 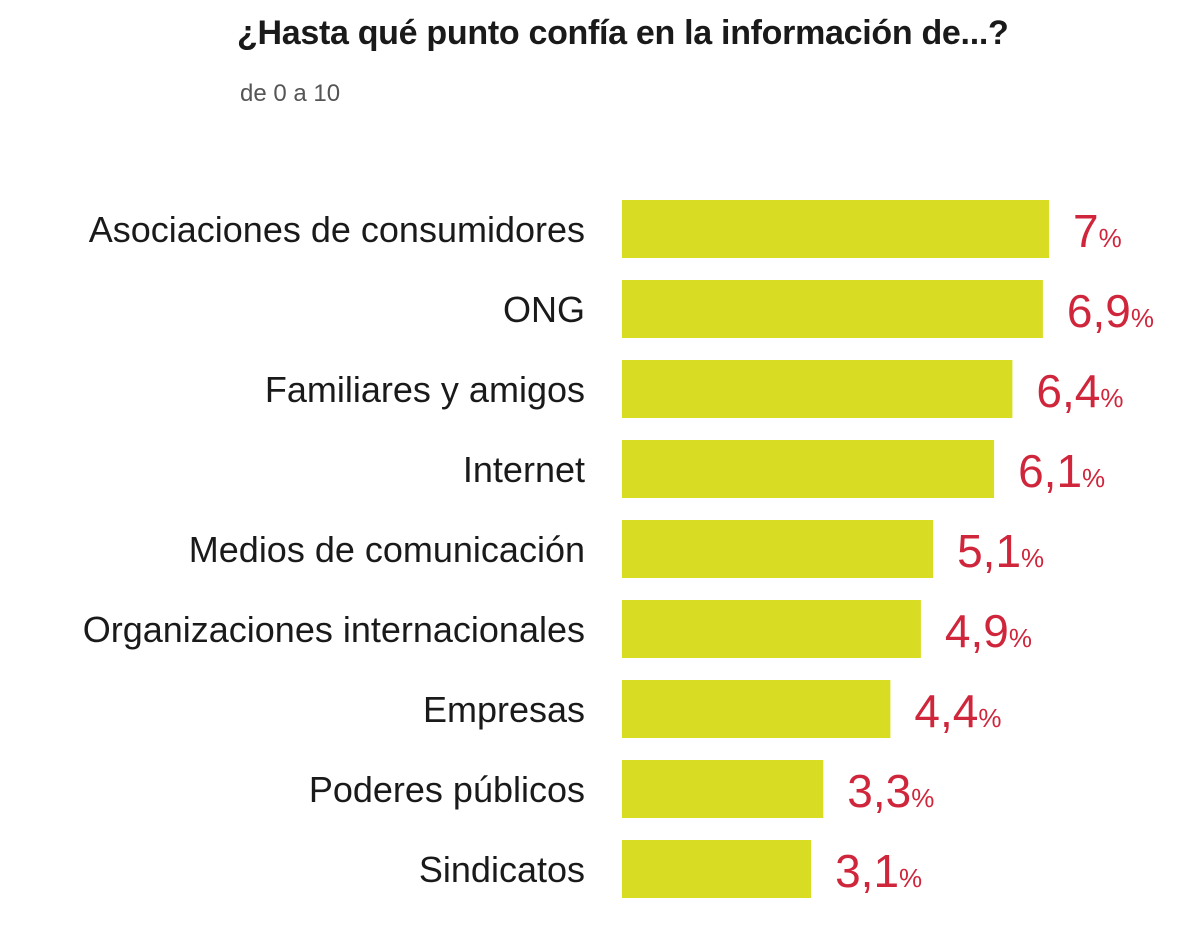 What do you see at coordinates (1110, 311) in the screenshot?
I see `value-label: 6,9%` at bounding box center [1110, 311].